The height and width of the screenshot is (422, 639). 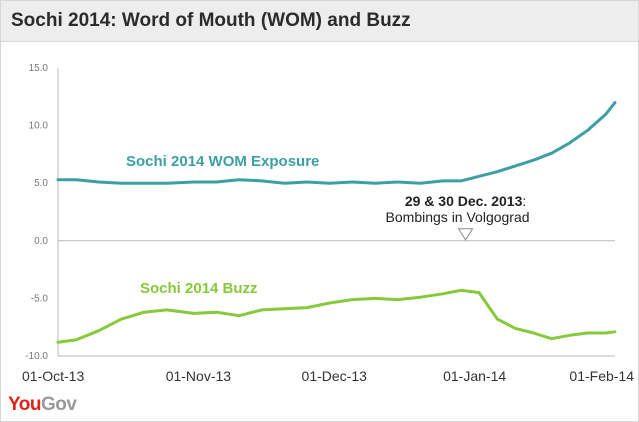 What do you see at coordinates (211, 20) in the screenshot?
I see `chart-title: Sochi 2014: Word of Mouth (WOM) and Buzz` at bounding box center [211, 20].